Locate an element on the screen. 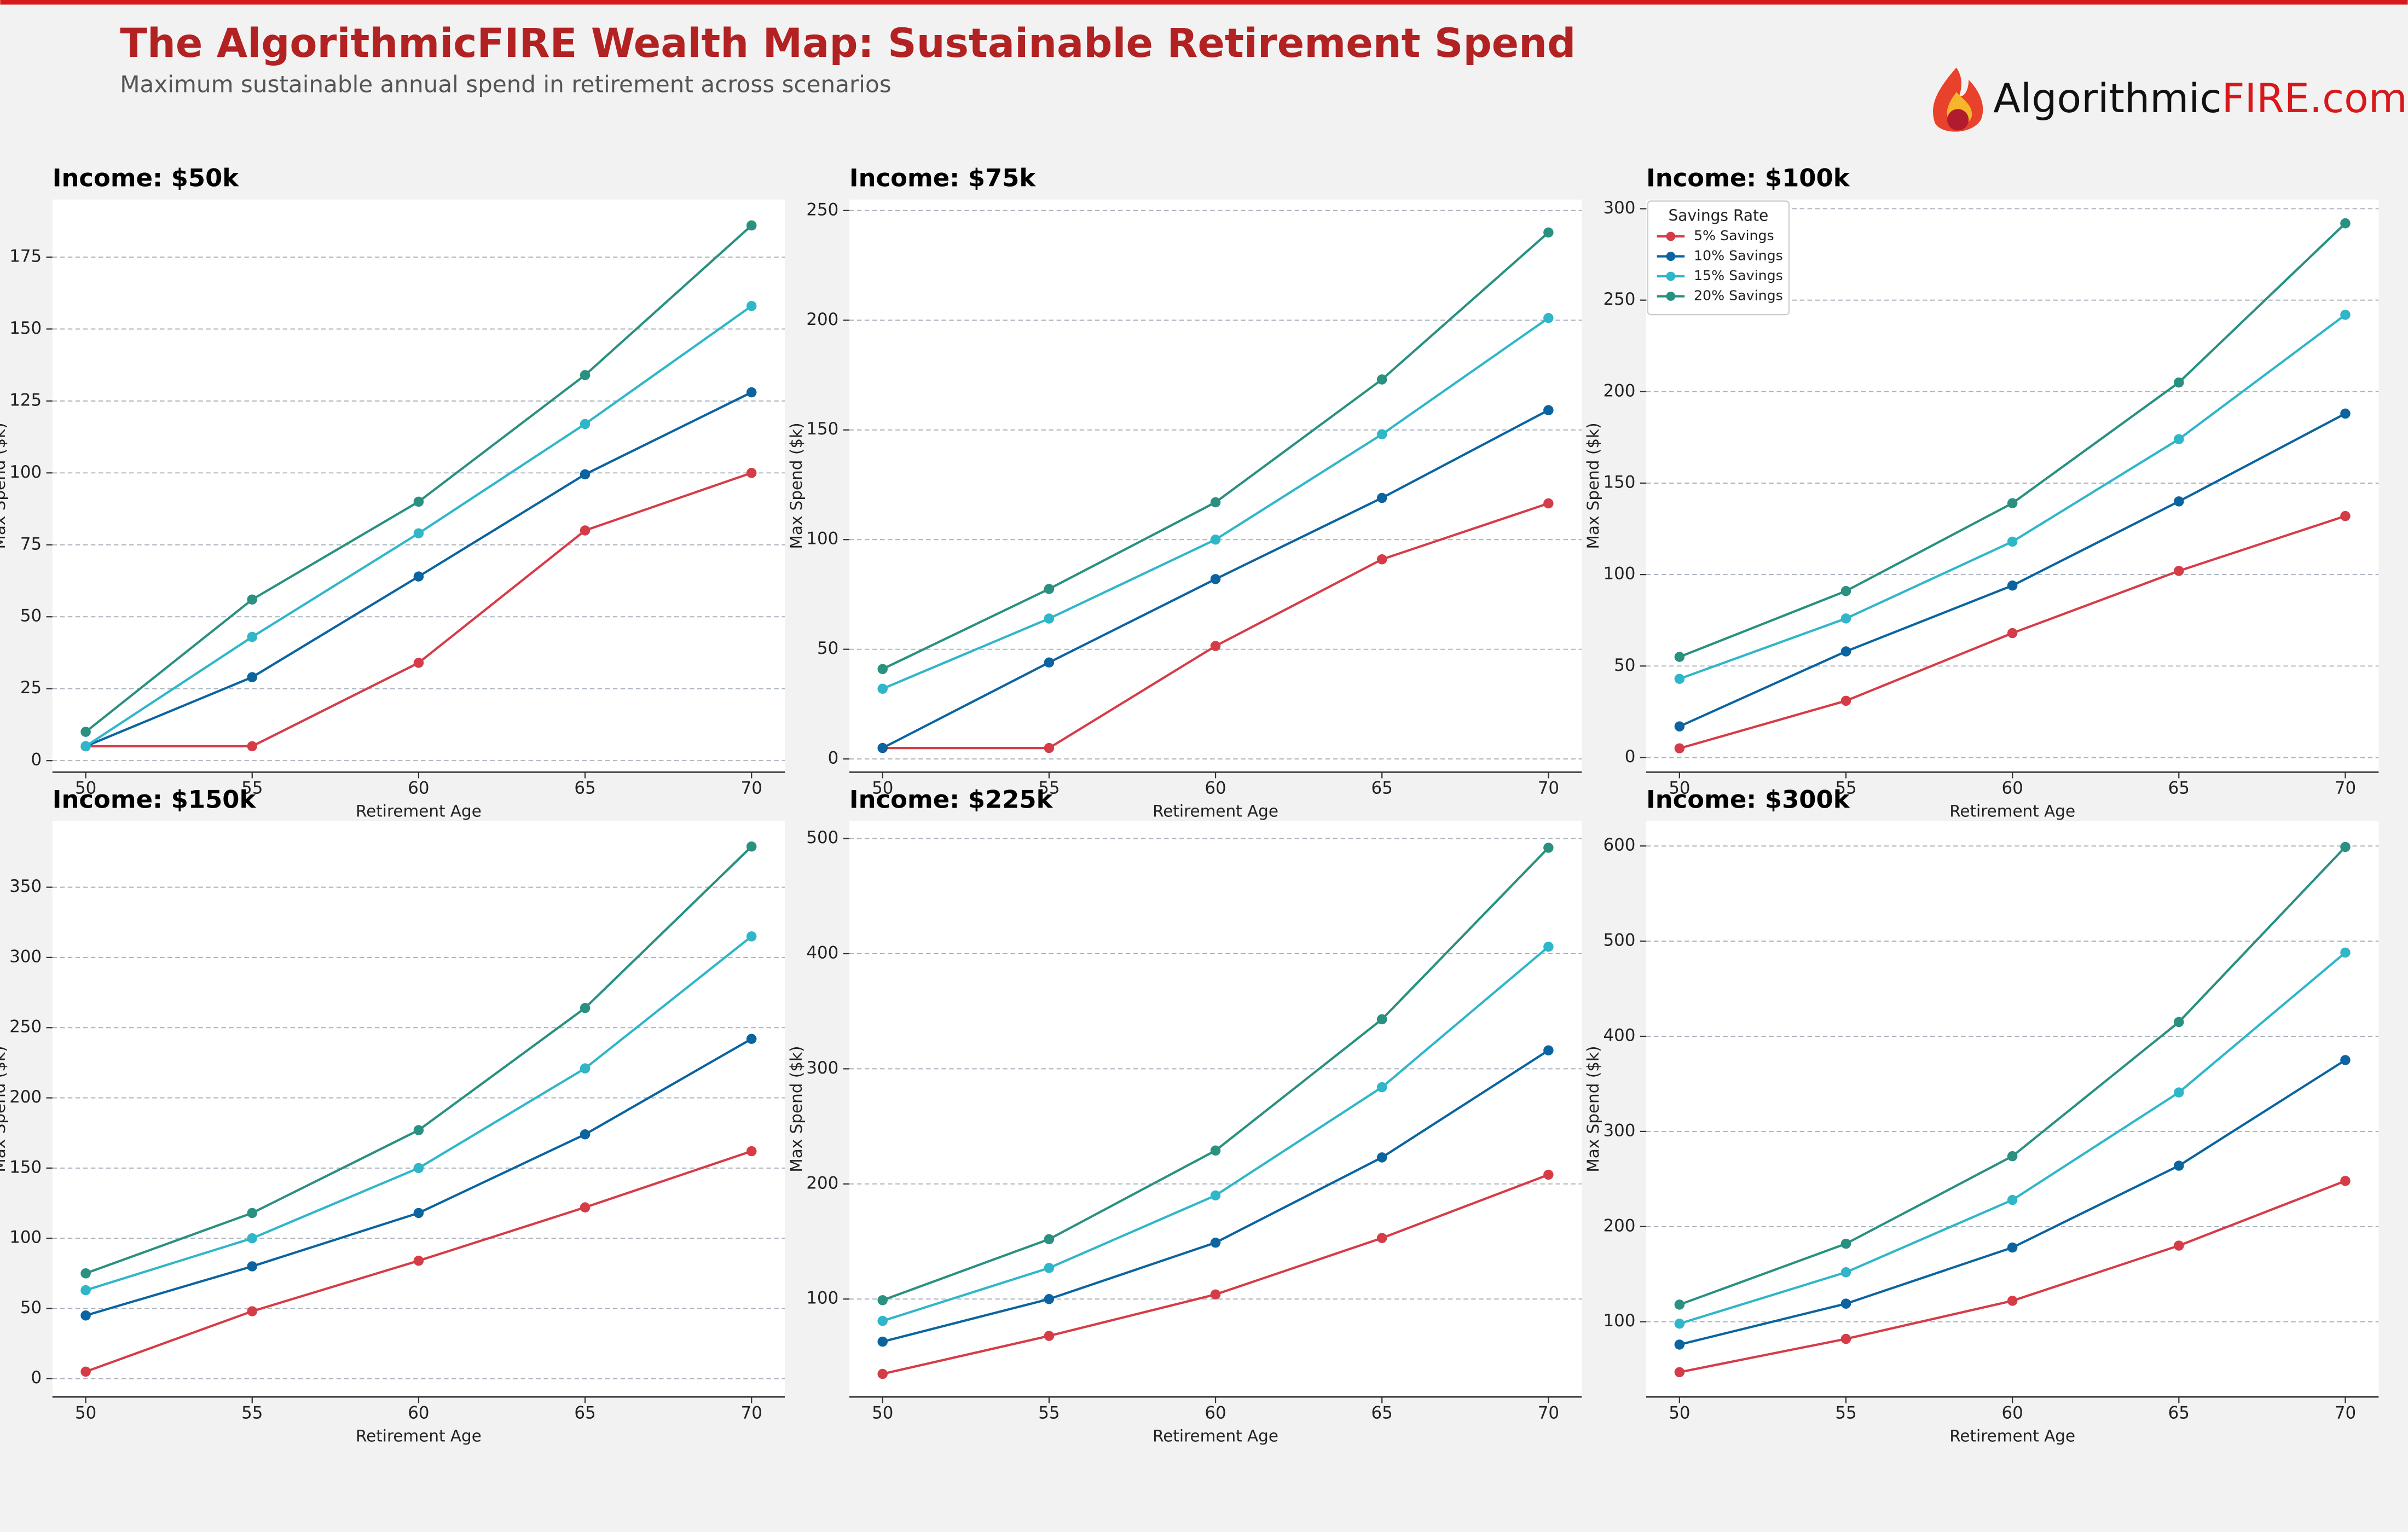 The width and height of the screenshot is (2408, 1532). y-tick-label: 125 is located at coordinates (25, 400).